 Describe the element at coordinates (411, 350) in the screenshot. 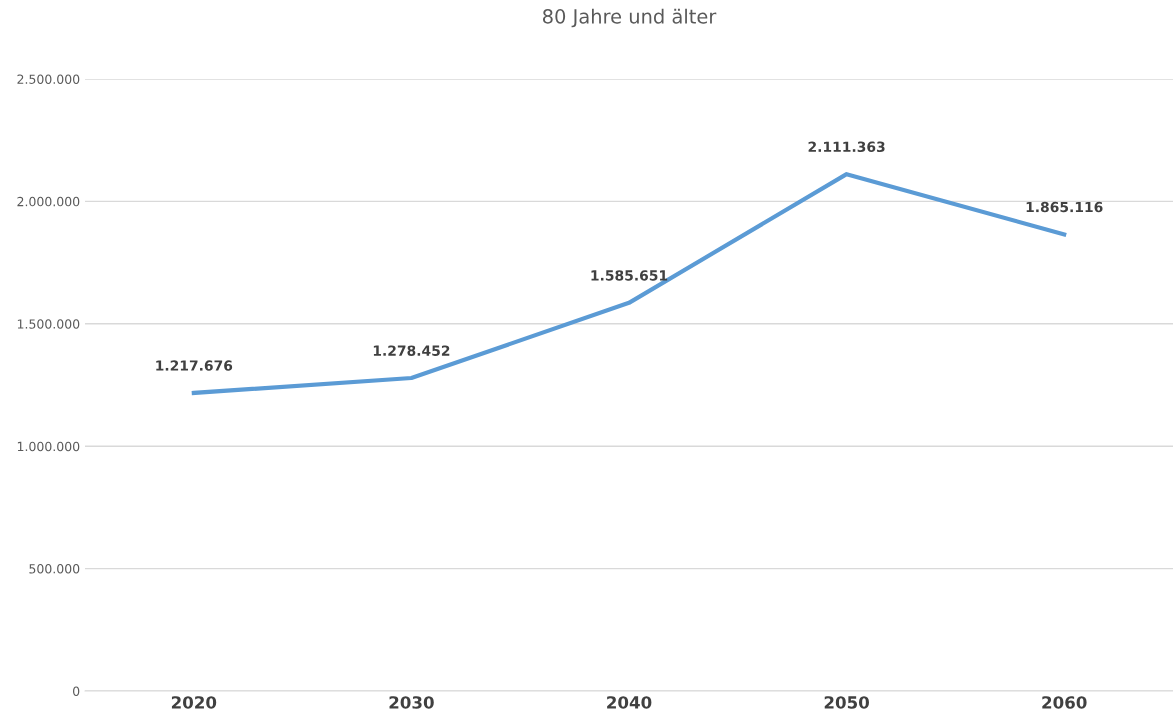

I see `data-label: 1.278.452` at that location.